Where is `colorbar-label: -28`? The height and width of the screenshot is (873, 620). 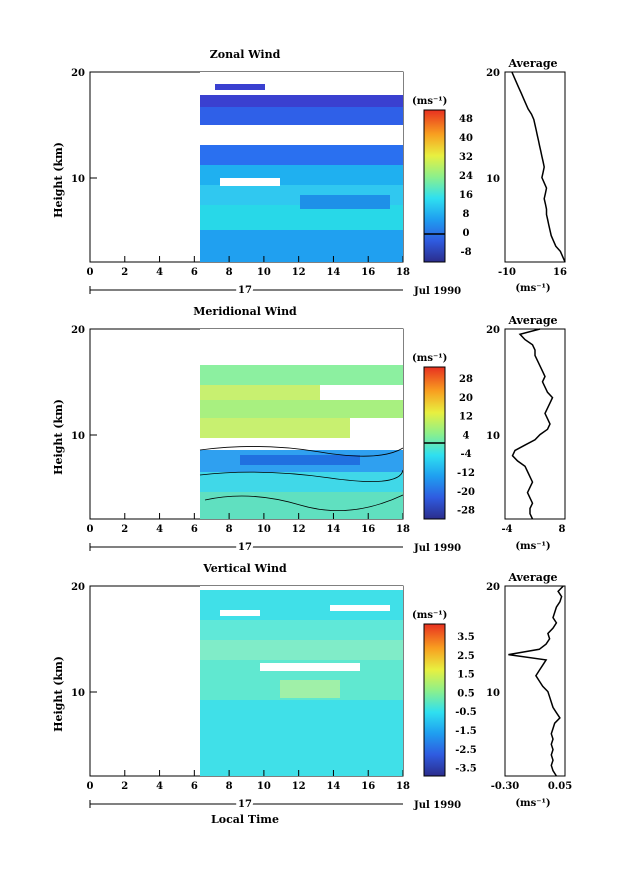 colorbar-label: -28 is located at coordinates (466, 511).